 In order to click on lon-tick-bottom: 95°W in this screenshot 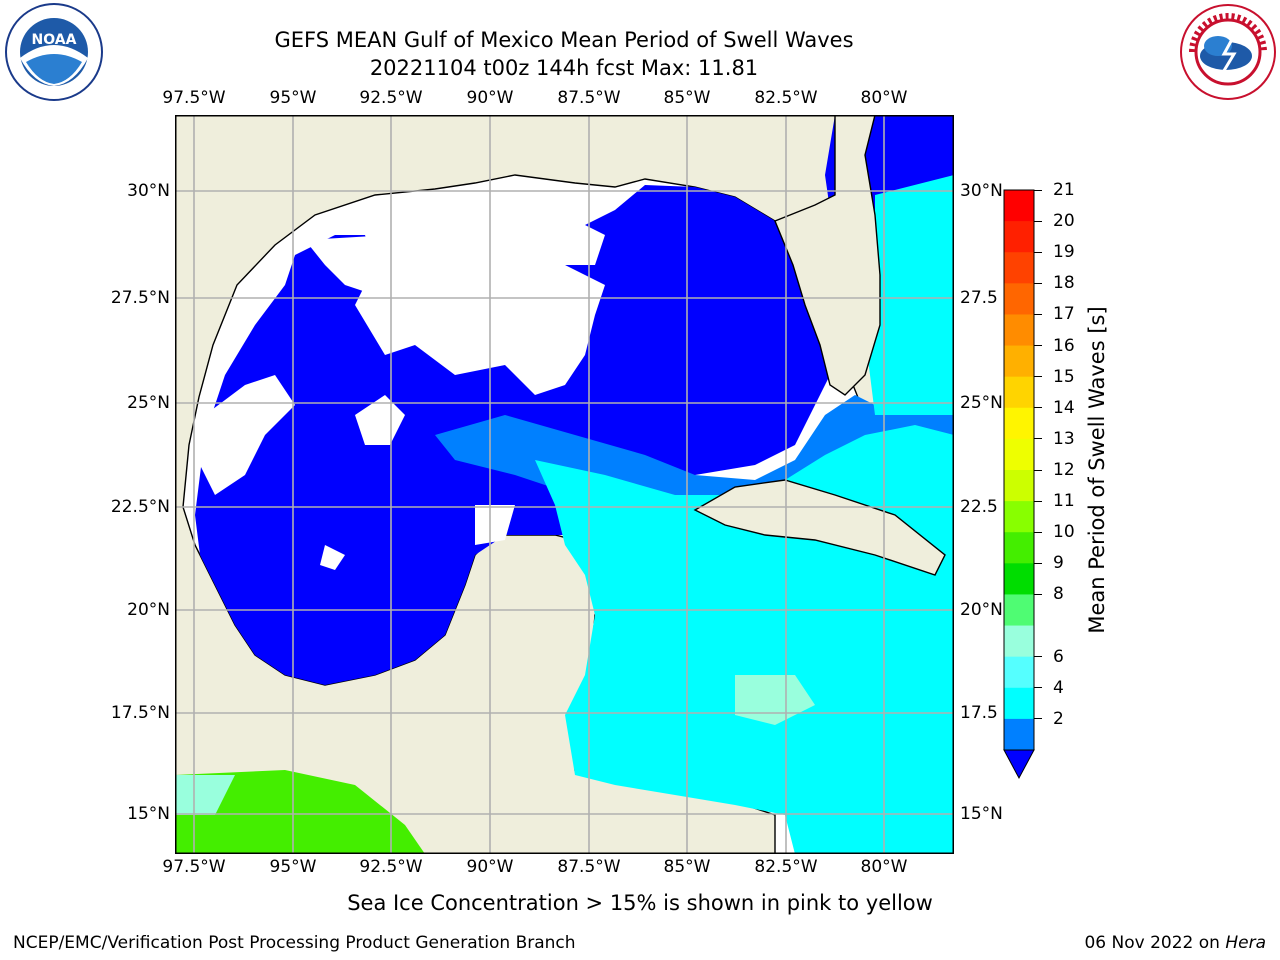, I will do `click(293, 867)`.